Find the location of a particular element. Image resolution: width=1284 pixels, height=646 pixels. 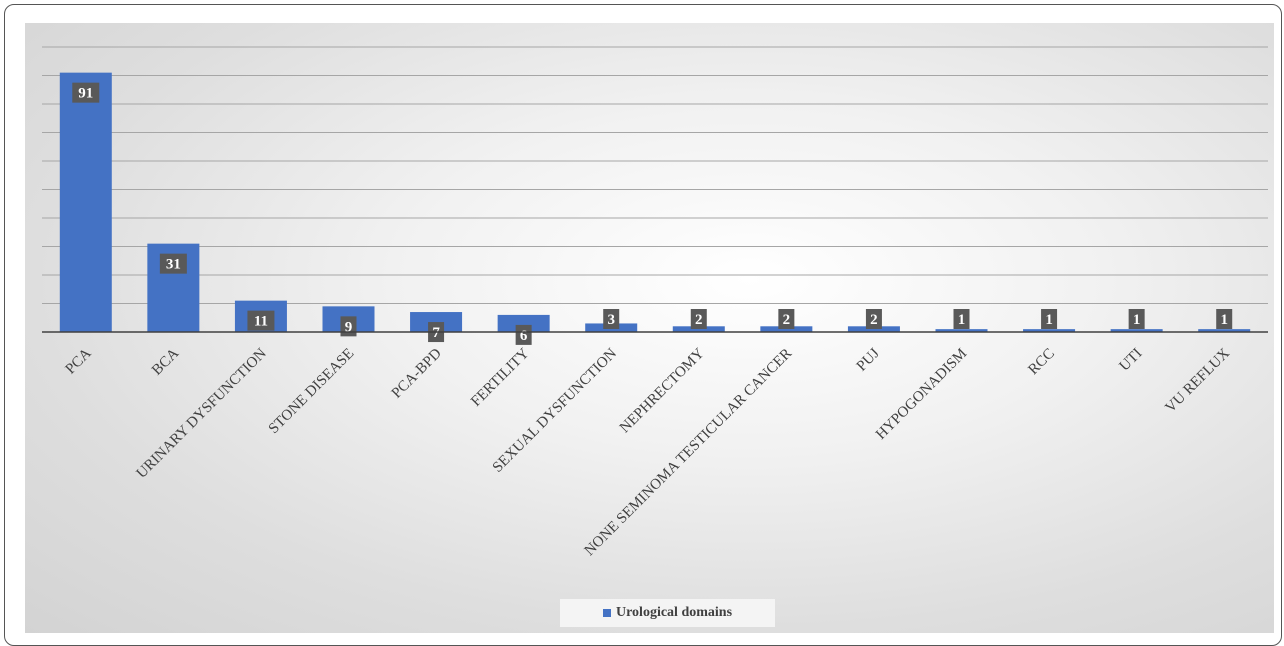

data-label-text: 6 is located at coordinates (524, 336).